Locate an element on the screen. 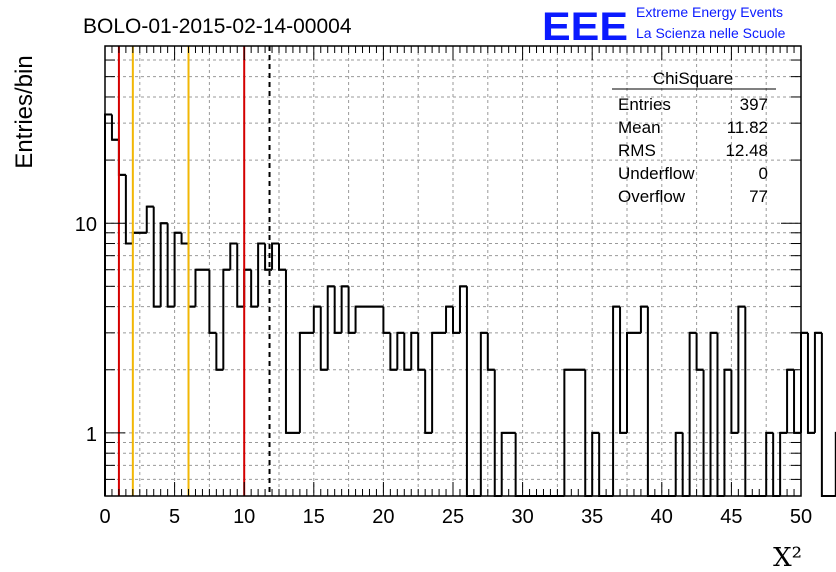  stats-value-underflow: 0 is located at coordinates (763, 173).